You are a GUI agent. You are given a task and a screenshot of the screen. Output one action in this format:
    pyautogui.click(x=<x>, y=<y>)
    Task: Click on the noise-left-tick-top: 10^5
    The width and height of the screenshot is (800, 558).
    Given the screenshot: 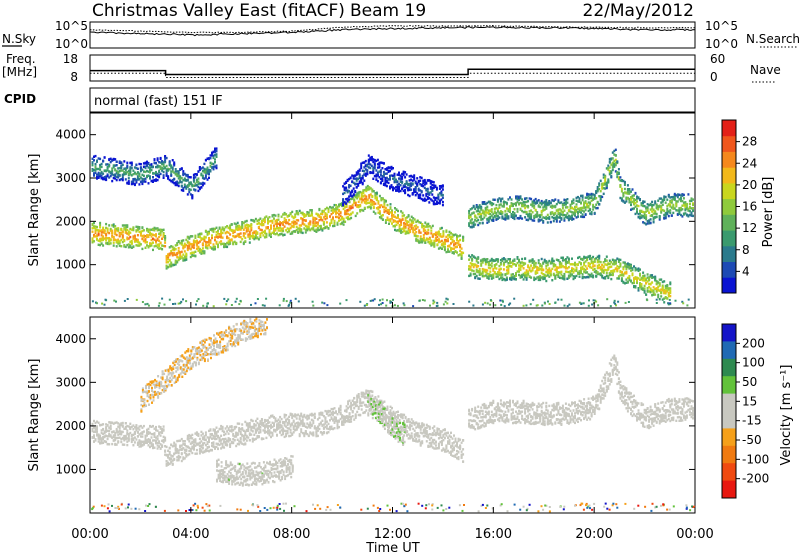 What is the action you would take?
    pyautogui.click(x=71, y=26)
    